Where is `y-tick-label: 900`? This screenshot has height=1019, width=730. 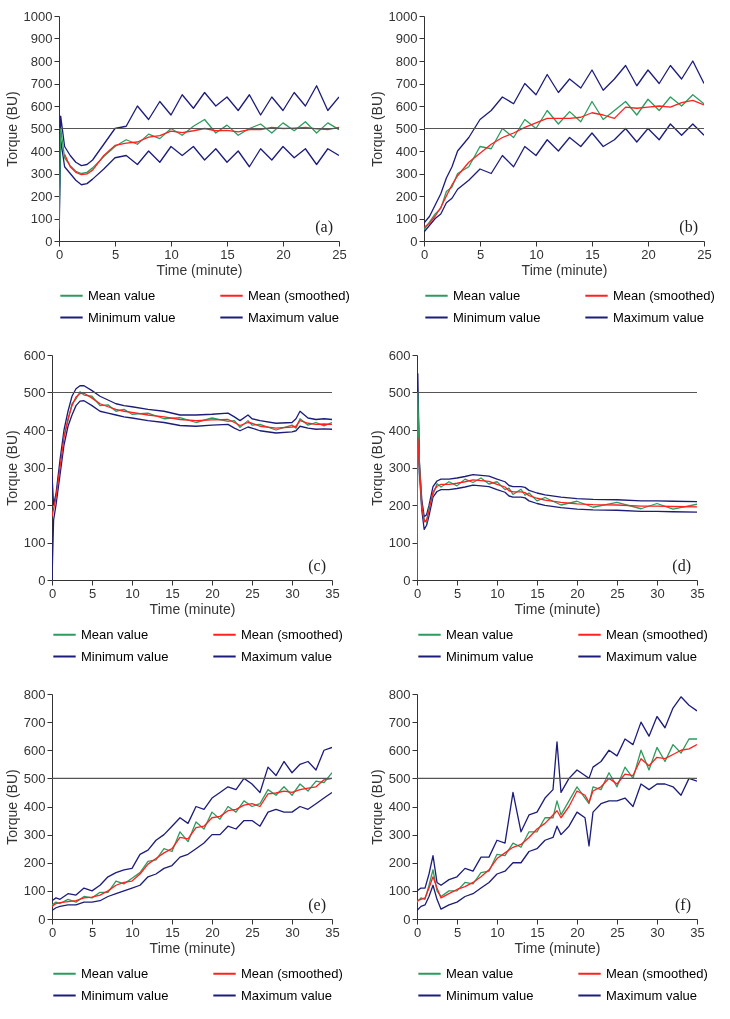 y-tick-label: 900 is located at coordinates (41, 38).